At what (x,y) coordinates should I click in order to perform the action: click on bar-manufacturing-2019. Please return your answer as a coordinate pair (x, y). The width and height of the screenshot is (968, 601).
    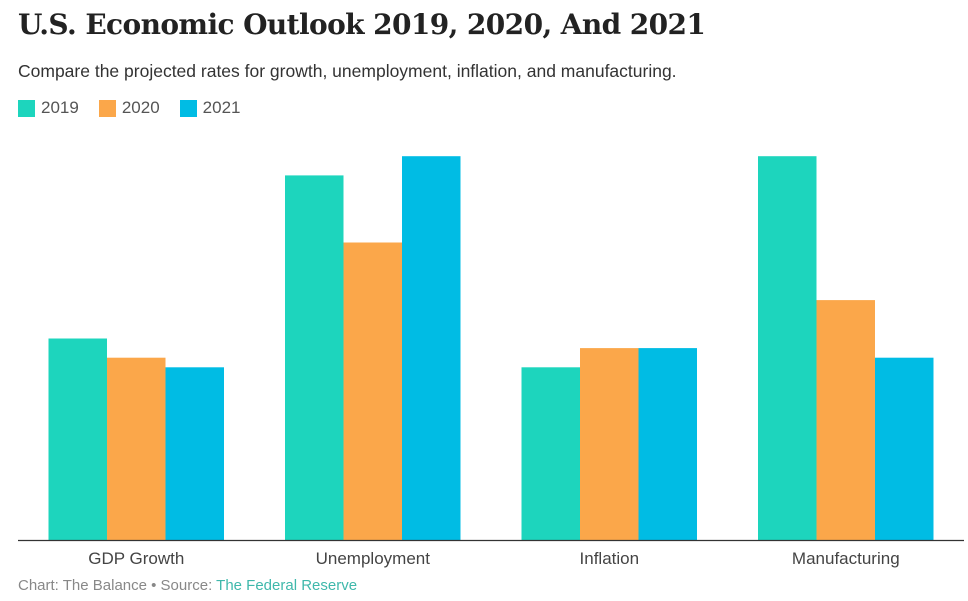
    Looking at the image, I should click on (787, 348).